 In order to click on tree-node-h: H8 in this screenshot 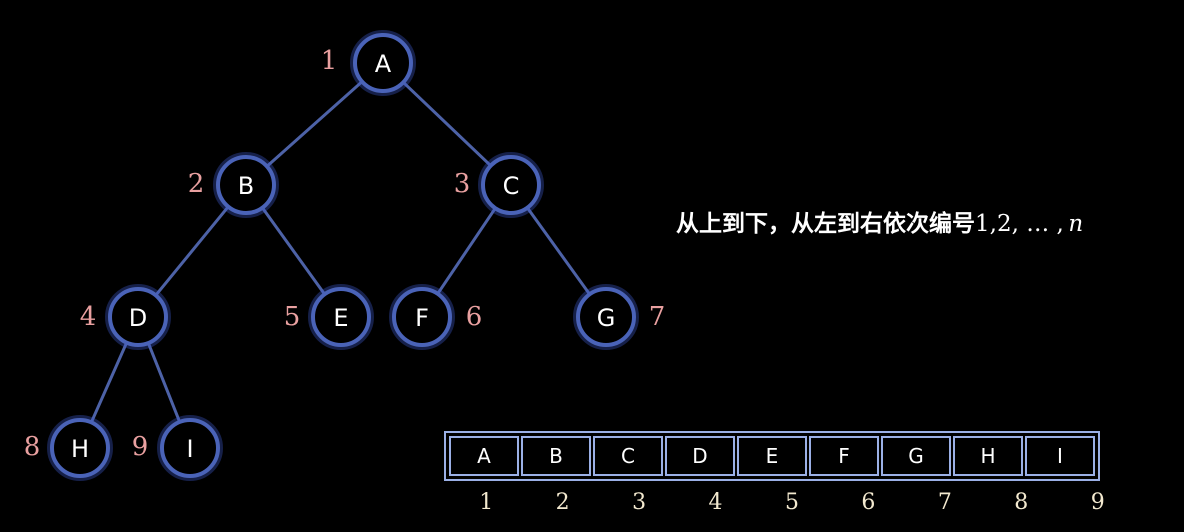, I will do `click(68, 448)`.